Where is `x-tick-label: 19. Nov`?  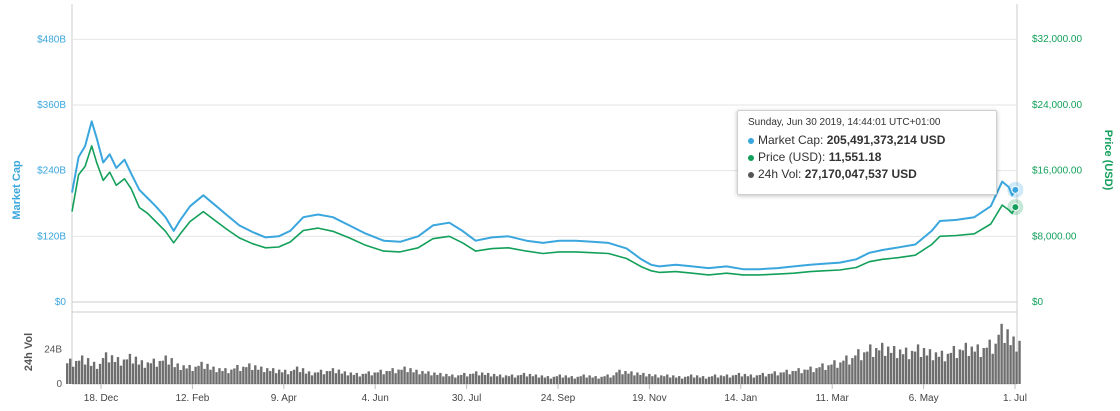
x-tick-label: 19. Nov is located at coordinates (649, 398).